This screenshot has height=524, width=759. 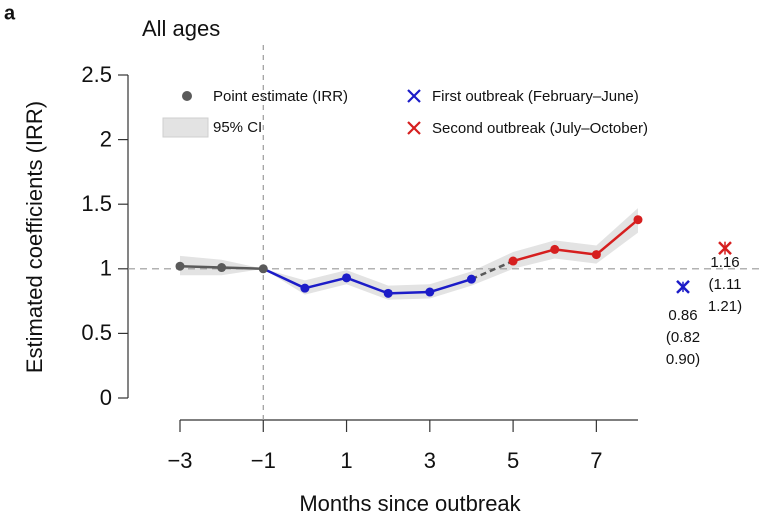 I want to click on y-tick-label: 0.5, so click(x=96, y=332).